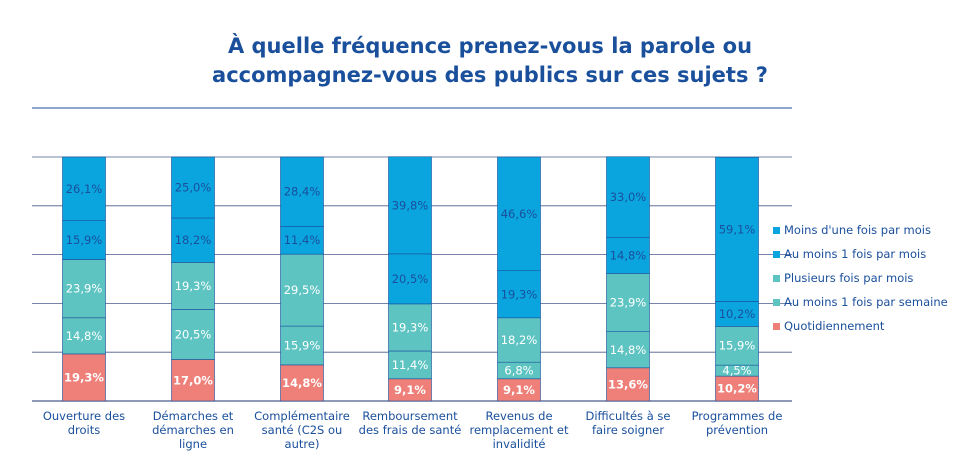  I want to click on data-label: 17,0%, so click(193, 380).